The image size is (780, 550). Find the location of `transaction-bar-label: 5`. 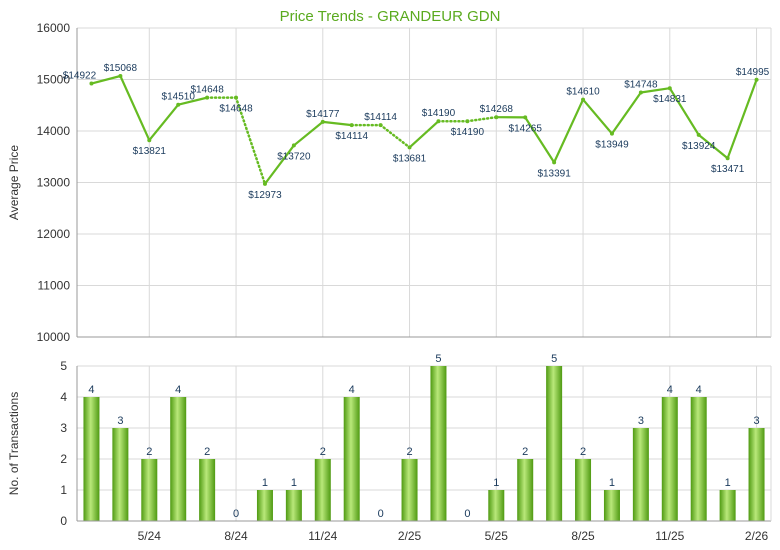

transaction-bar-label: 5 is located at coordinates (438, 359).